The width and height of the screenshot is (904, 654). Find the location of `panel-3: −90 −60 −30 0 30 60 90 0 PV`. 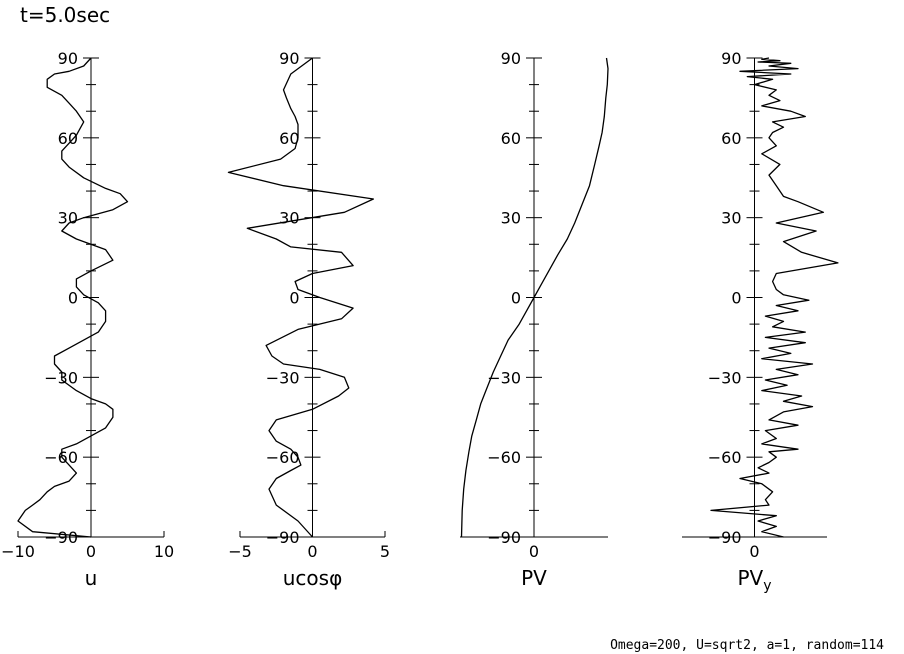

panel-3: −90 −60 −30 0 30 60 90 0 PV is located at coordinates (534, 319).